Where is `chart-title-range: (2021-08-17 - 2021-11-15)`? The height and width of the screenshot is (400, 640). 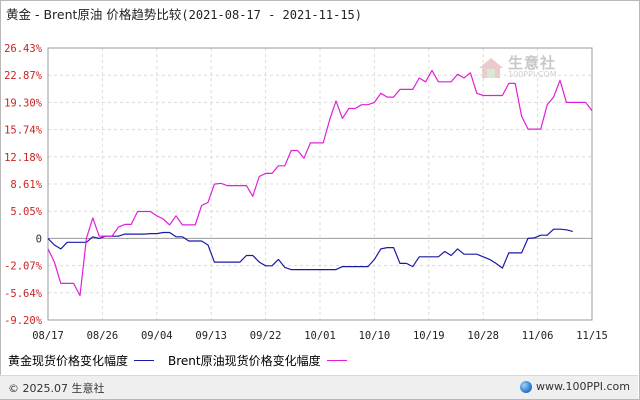
chart-title-range: (2021-08-17 - 2021-11-15) is located at coordinates (272, 15).